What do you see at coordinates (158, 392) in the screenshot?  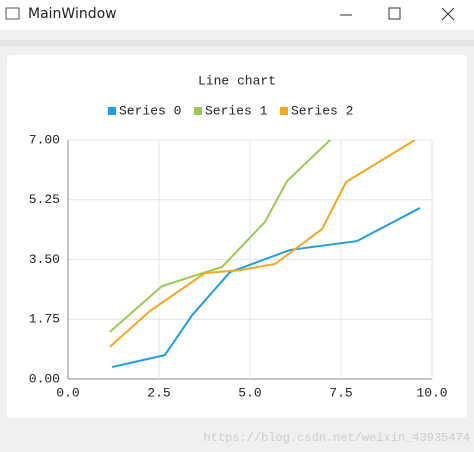 I see `x-tick-label: 2.5` at bounding box center [158, 392].